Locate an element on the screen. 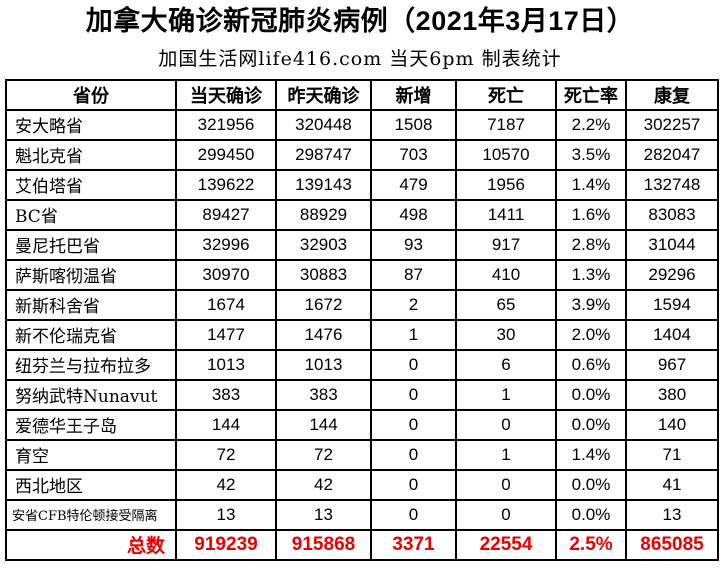  today-cell: 89427 is located at coordinates (226, 214).